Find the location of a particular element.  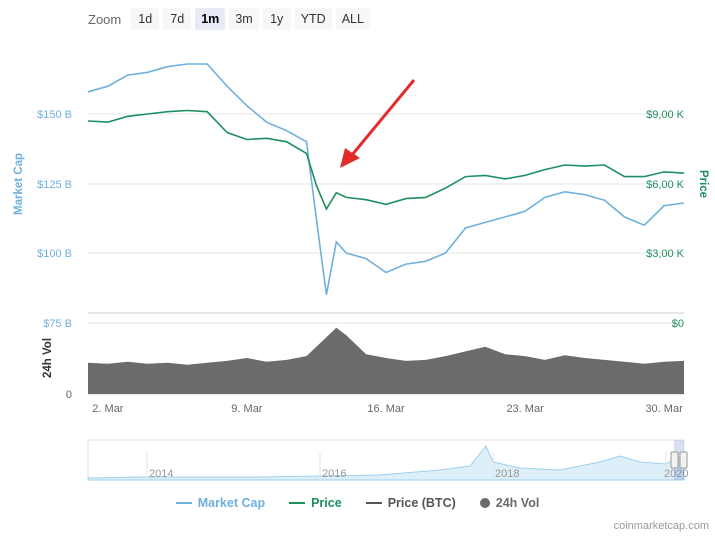

navigator-handle-left is located at coordinates (674, 460).